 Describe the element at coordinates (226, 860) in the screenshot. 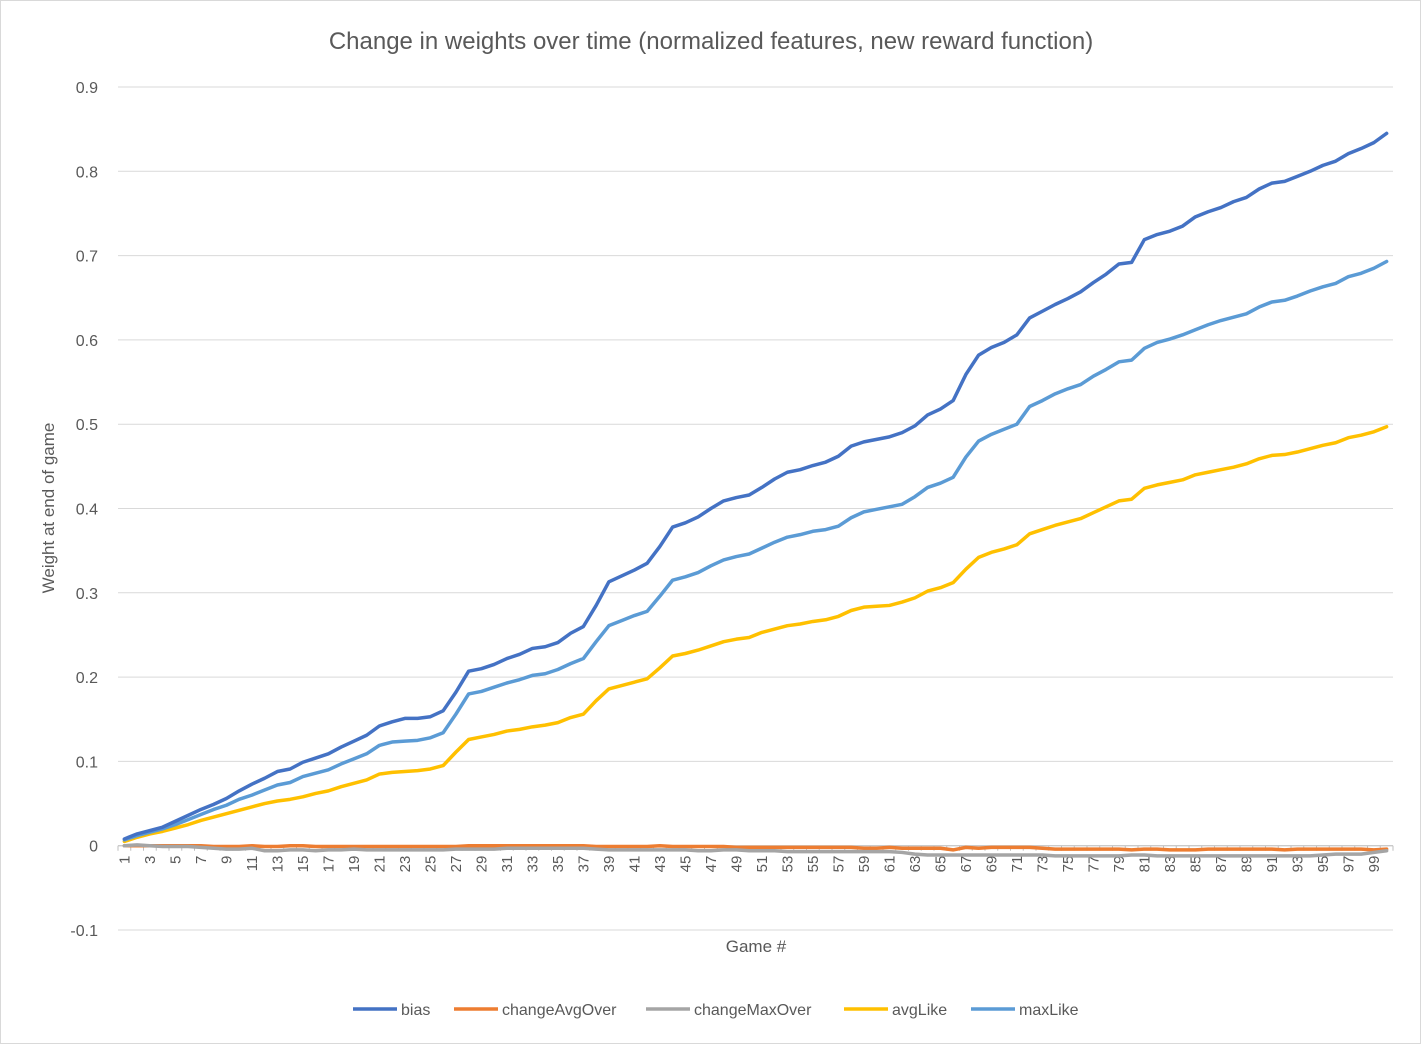

I see `x-tick-label: 9` at that location.